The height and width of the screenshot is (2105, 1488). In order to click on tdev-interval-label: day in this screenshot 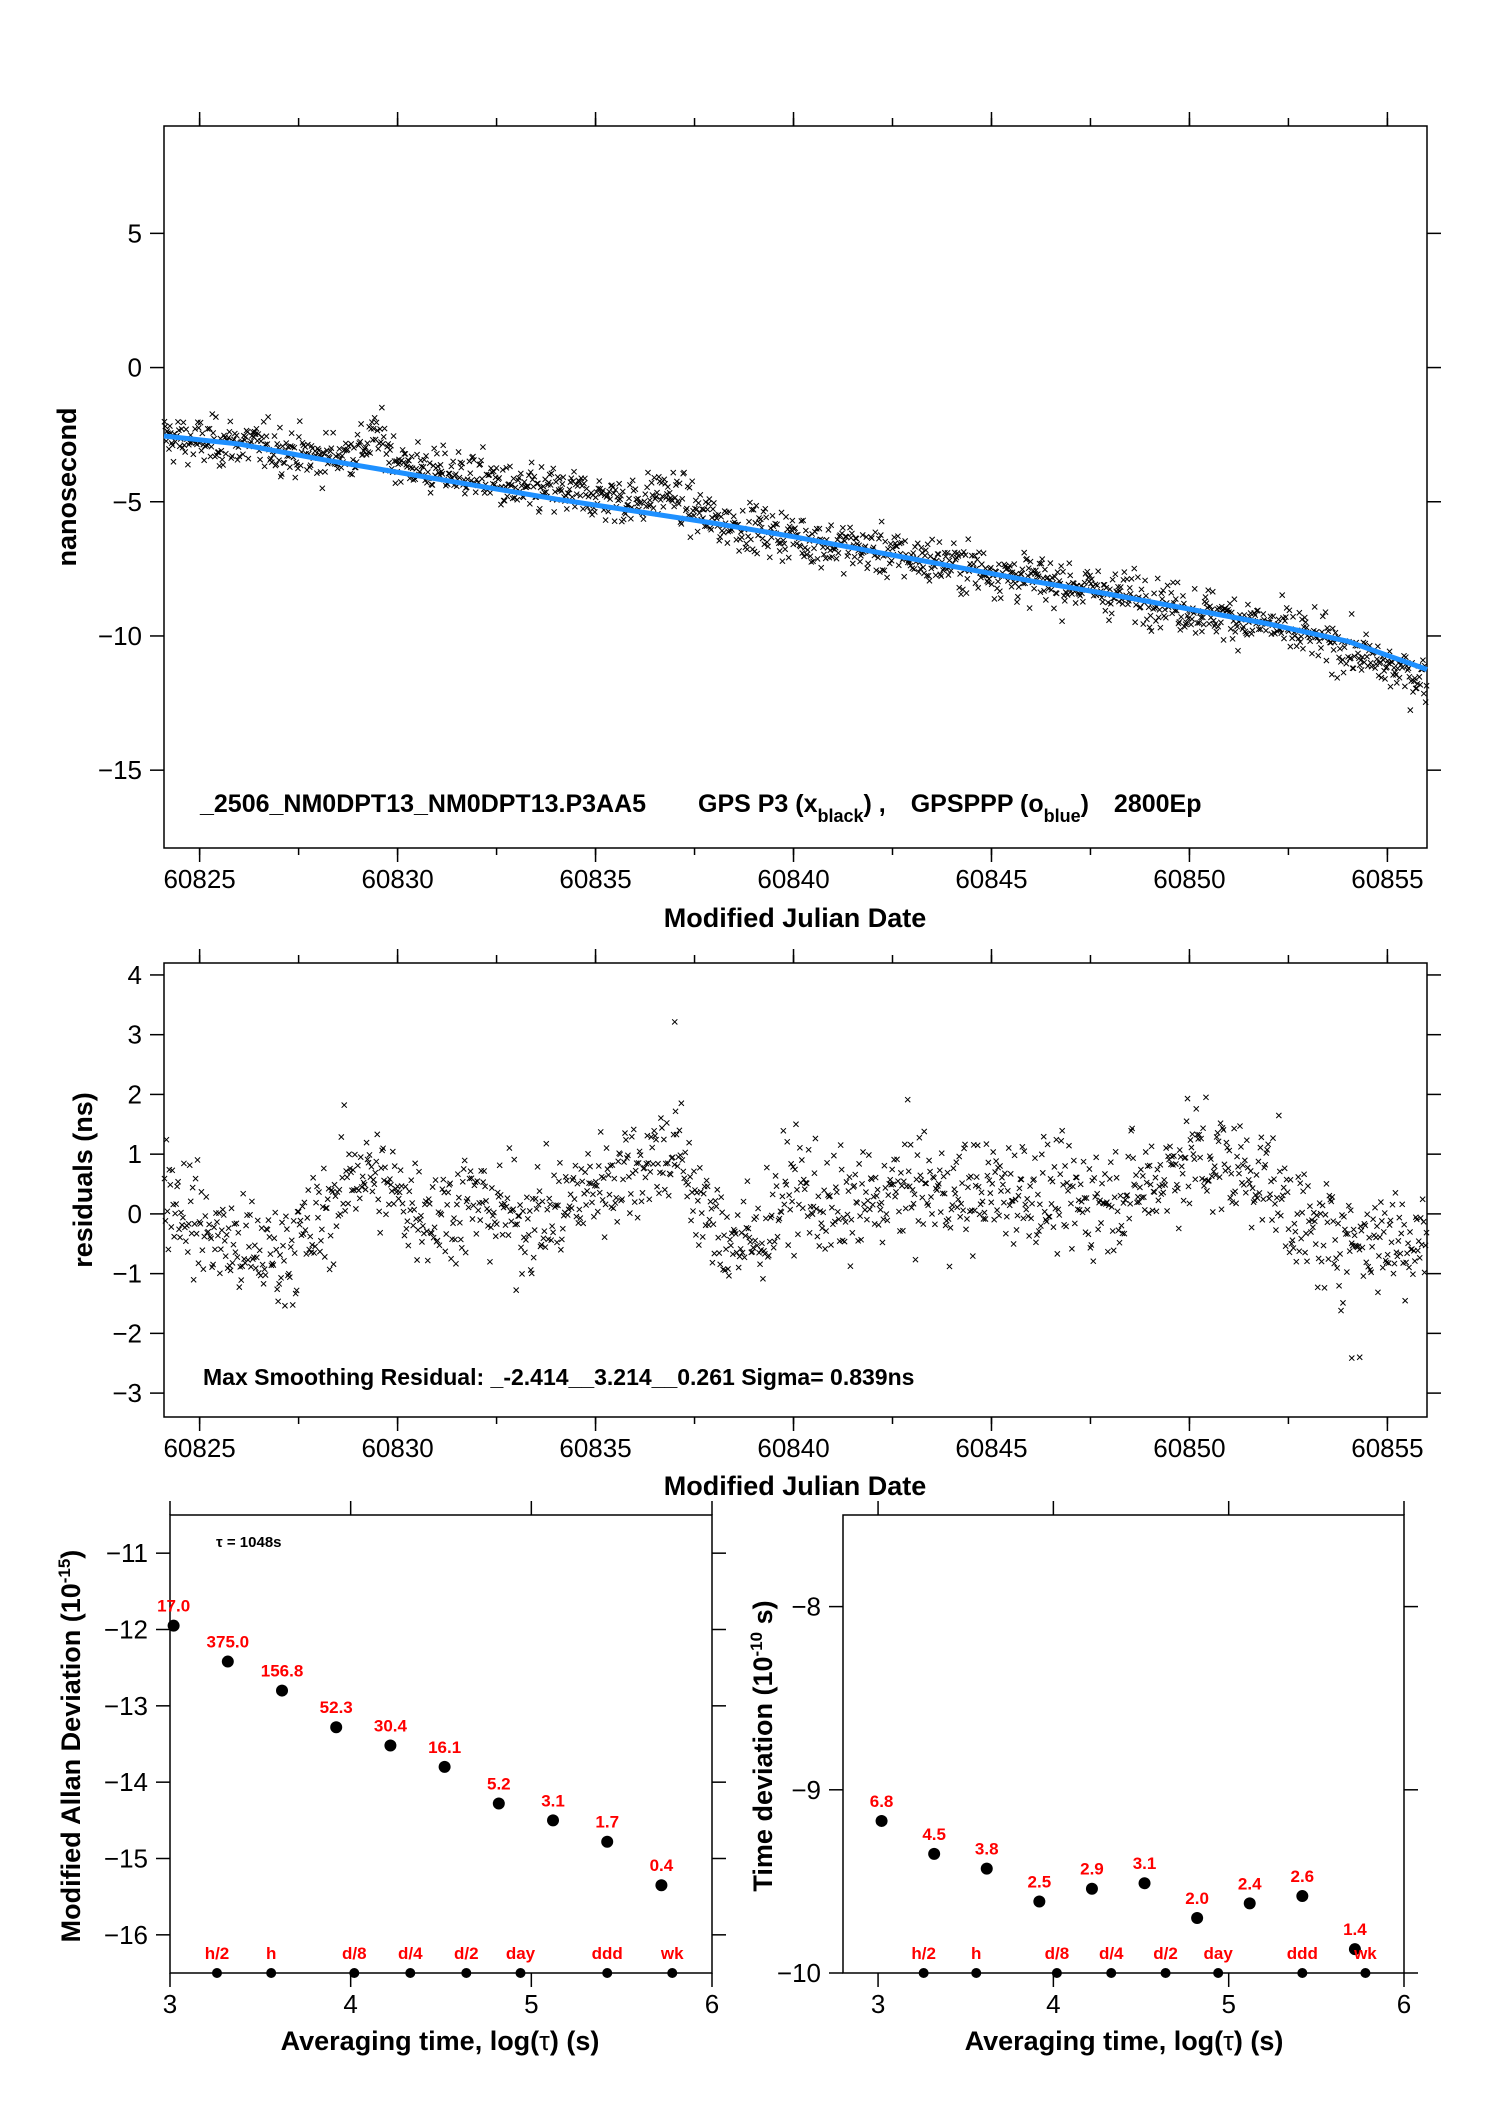, I will do `click(1219, 1953)`.